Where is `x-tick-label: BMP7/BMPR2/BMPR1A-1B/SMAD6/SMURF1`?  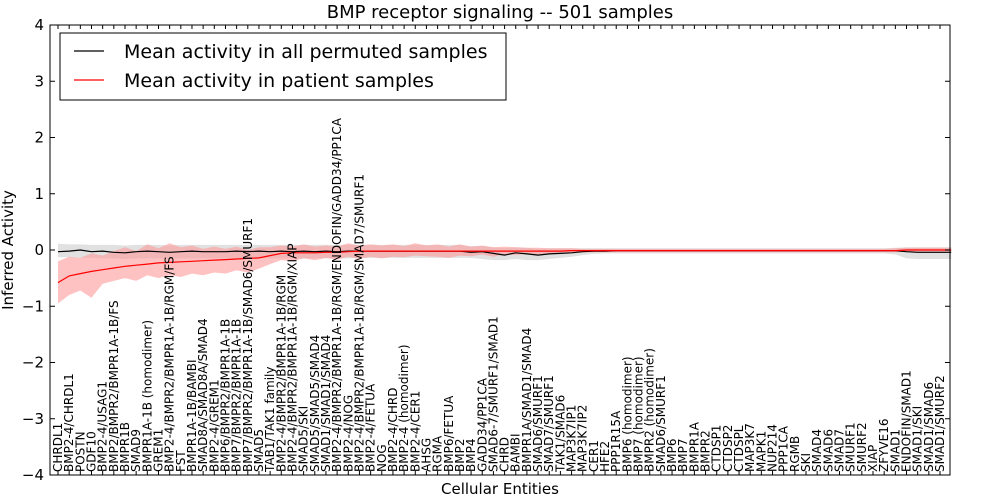
x-tick-label: BMP7/BMPR2/BMPR1A-1B/SMAD6/SMURF1 is located at coordinates (248, 345).